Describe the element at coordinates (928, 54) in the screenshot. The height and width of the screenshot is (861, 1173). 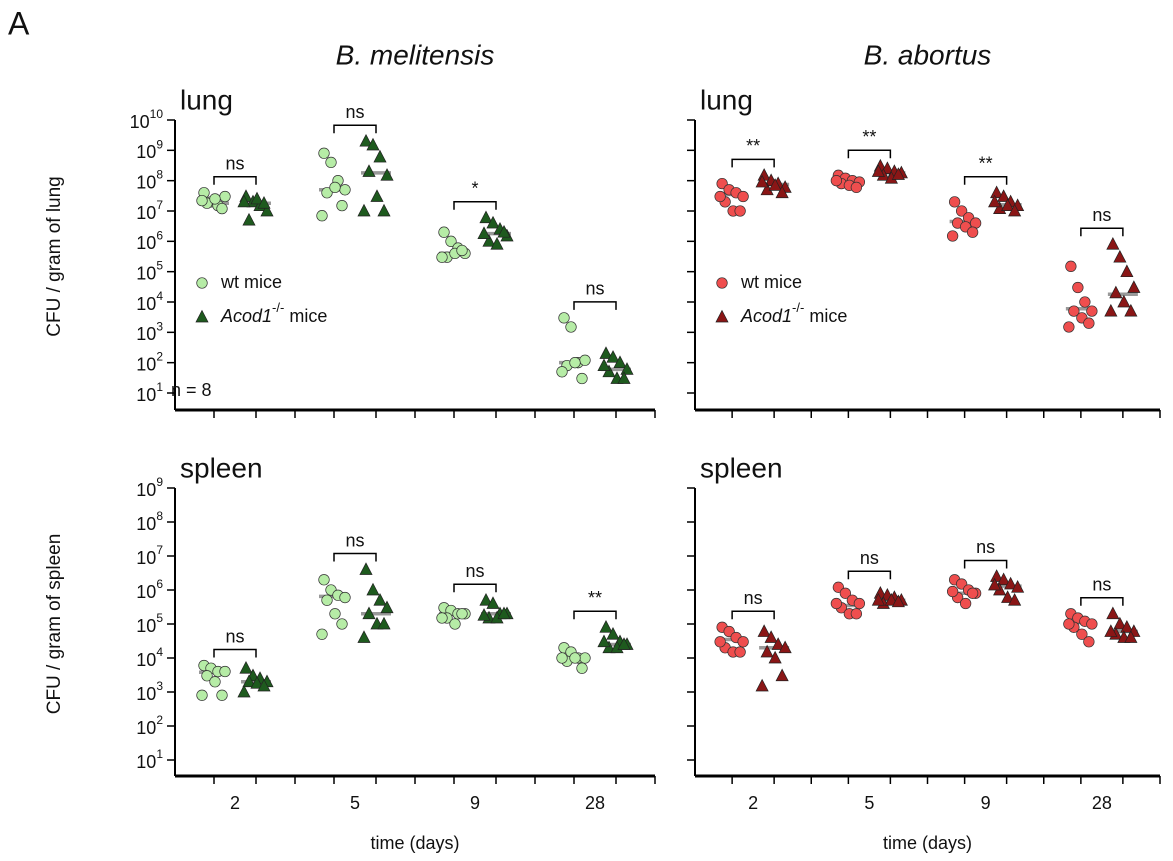
I see `panel-title: B. abortus` at that location.